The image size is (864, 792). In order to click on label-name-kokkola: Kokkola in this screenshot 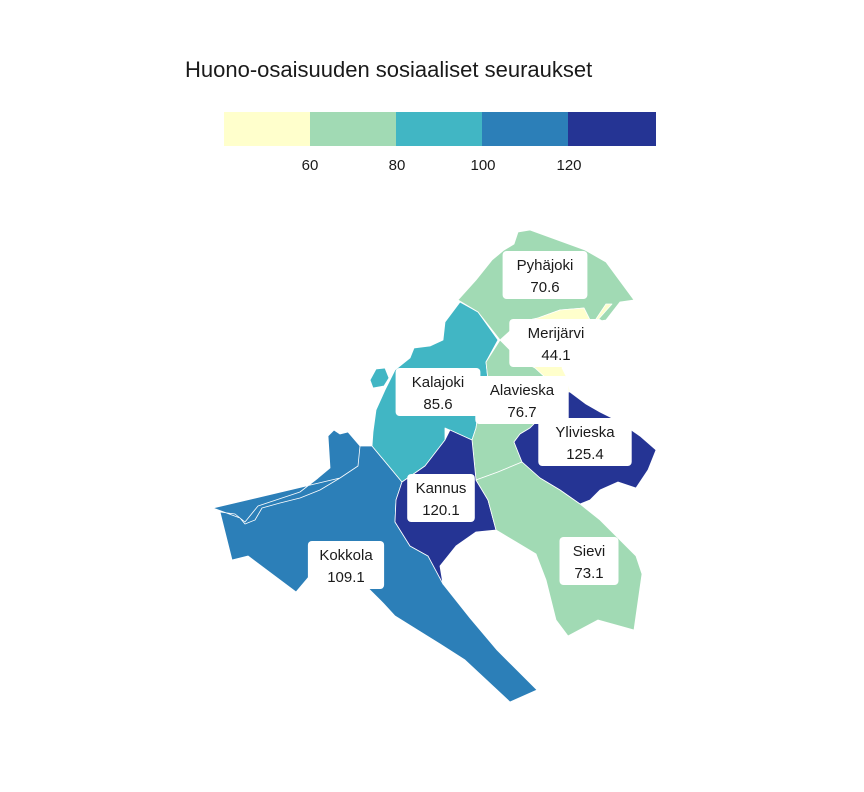, I will do `click(346, 555)`.